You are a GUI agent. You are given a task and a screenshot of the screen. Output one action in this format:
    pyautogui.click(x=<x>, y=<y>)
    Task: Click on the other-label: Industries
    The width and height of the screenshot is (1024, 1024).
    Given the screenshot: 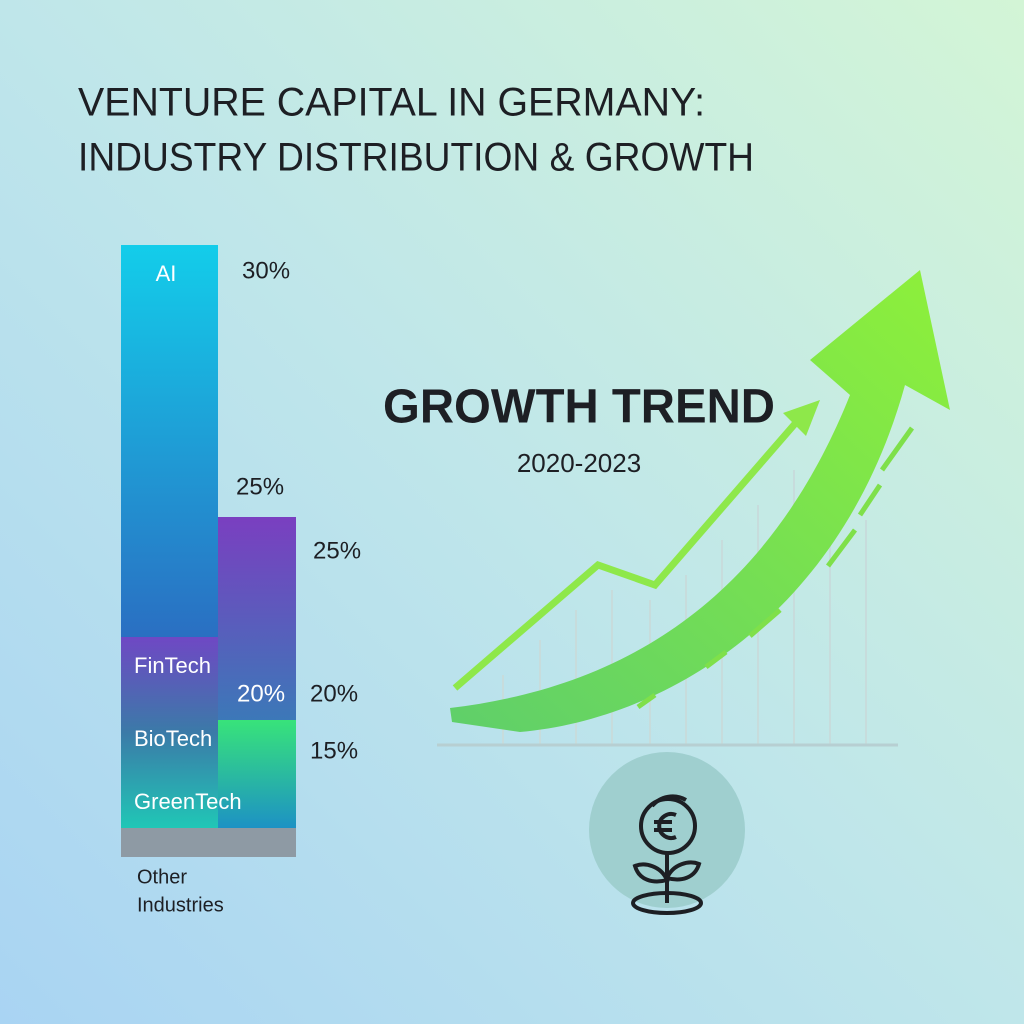 What is the action you would take?
    pyautogui.click(x=180, y=905)
    